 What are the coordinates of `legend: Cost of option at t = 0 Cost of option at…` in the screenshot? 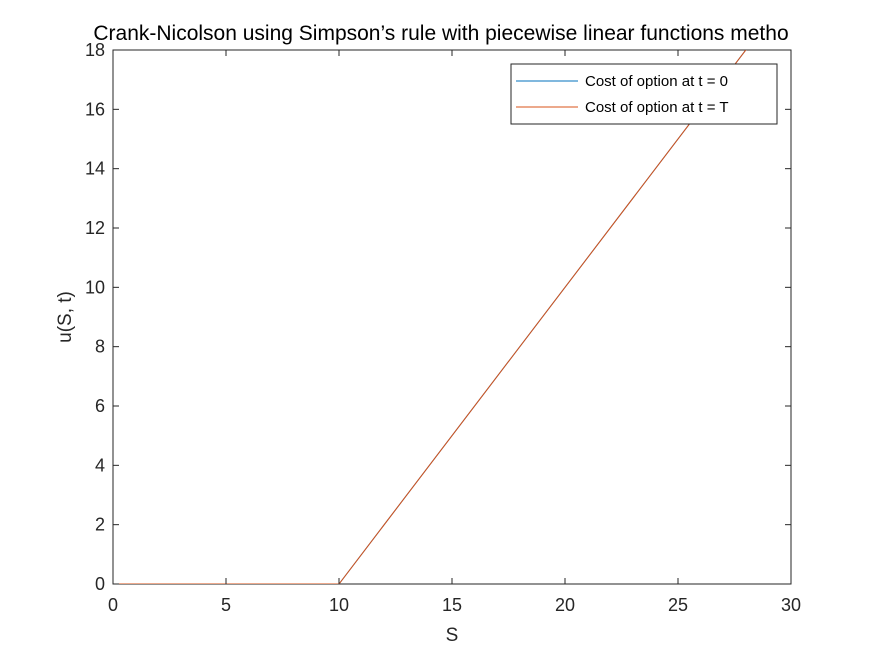 It's located at (644, 94).